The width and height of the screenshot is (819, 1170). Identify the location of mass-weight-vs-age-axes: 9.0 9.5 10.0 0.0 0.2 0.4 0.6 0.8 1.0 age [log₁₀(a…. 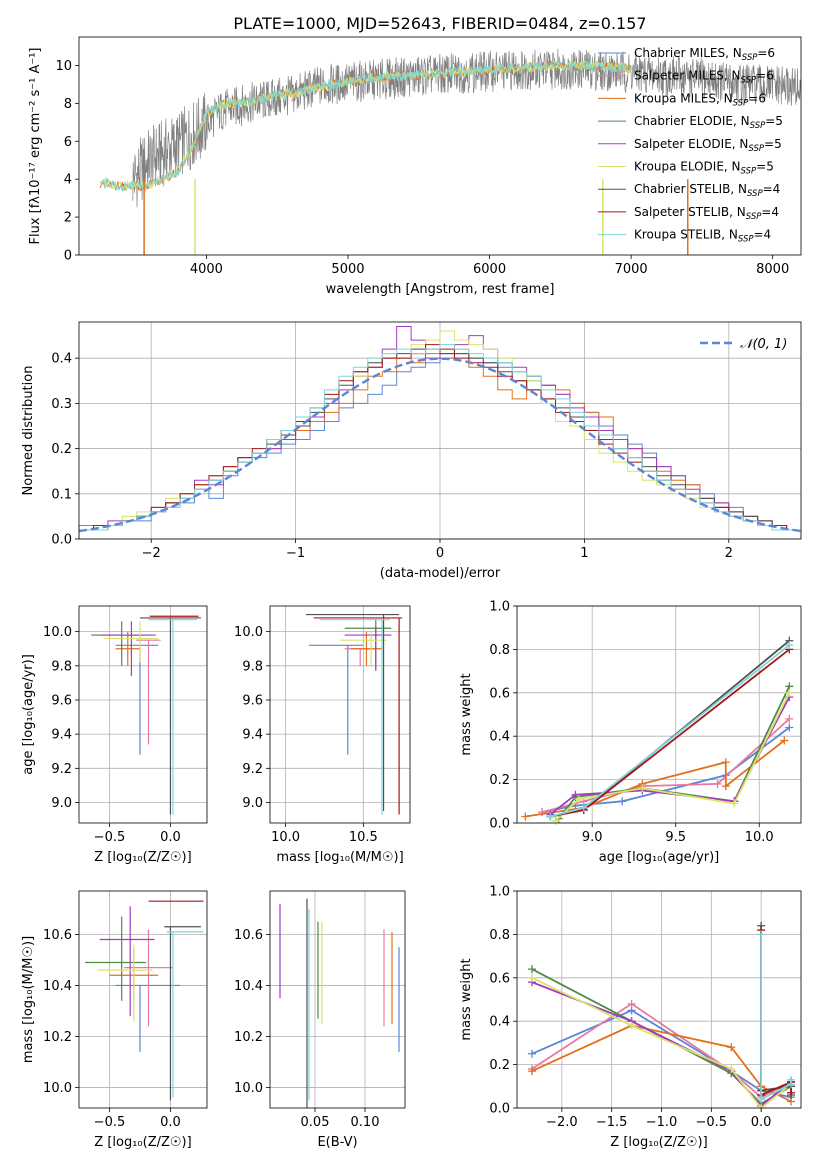
(630, 732).